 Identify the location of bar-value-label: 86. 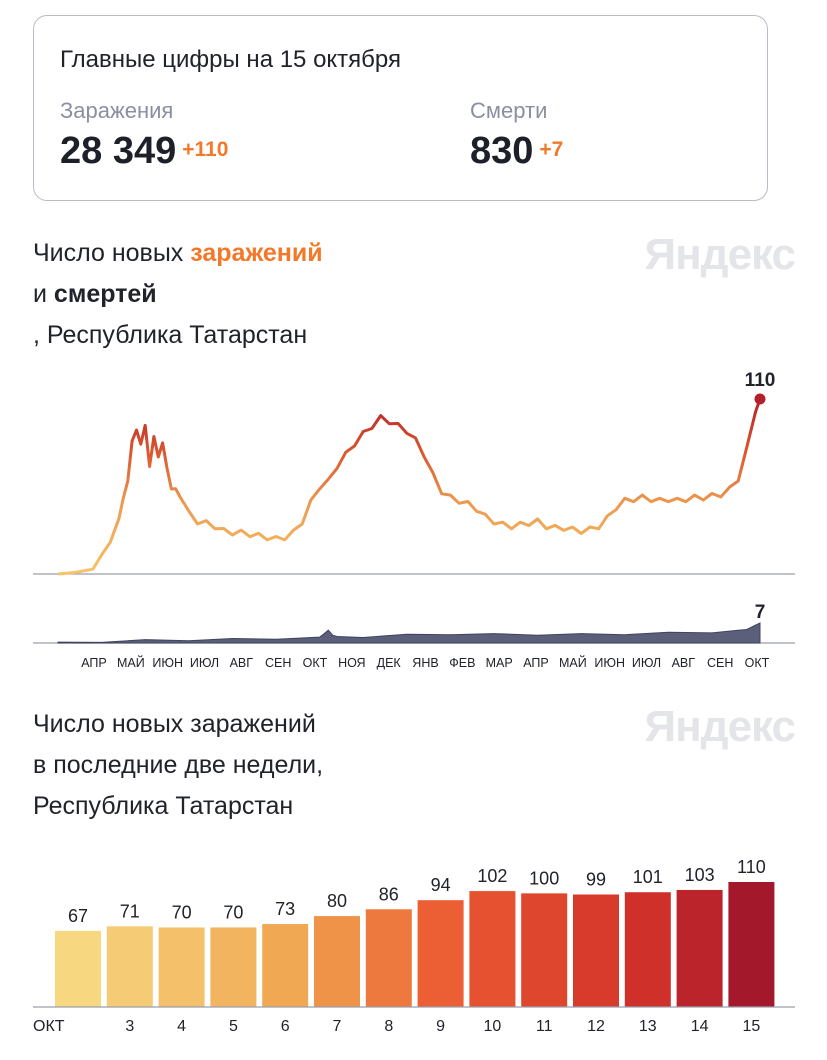
(389, 894).